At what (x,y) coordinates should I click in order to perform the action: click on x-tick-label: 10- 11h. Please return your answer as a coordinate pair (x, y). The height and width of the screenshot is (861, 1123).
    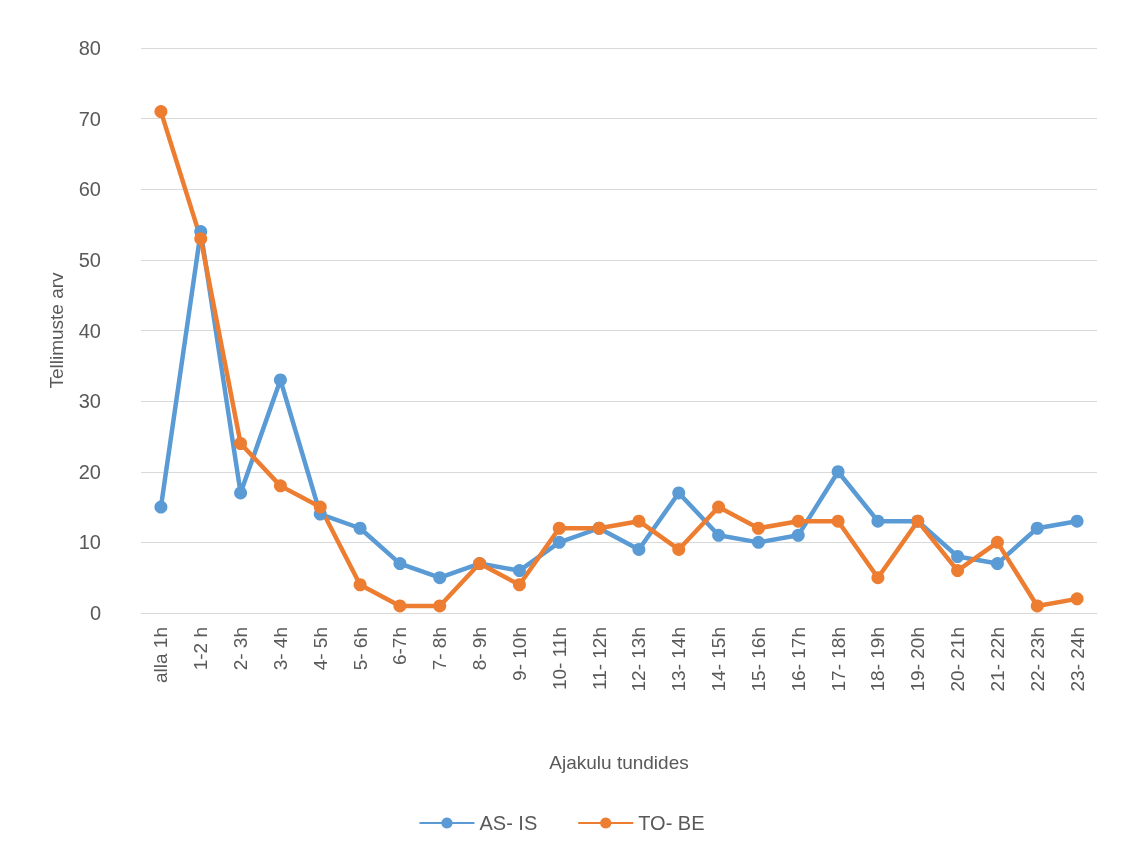
    Looking at the image, I should click on (559, 659).